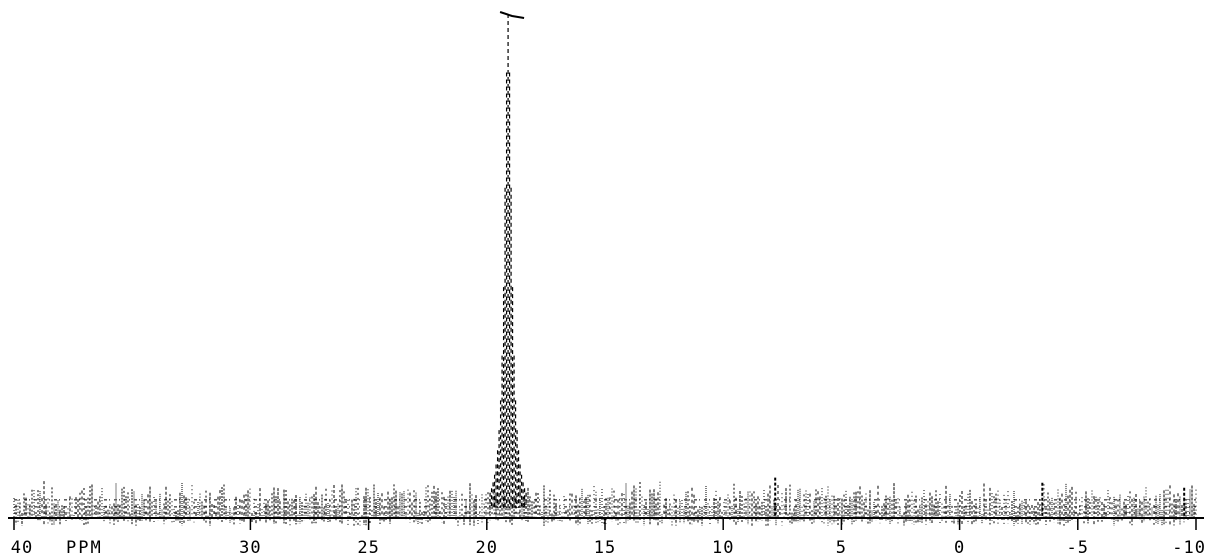 The image size is (1209, 560). Describe the element at coordinates (487, 548) in the screenshot. I see `x-tick-label-3: 20` at that location.